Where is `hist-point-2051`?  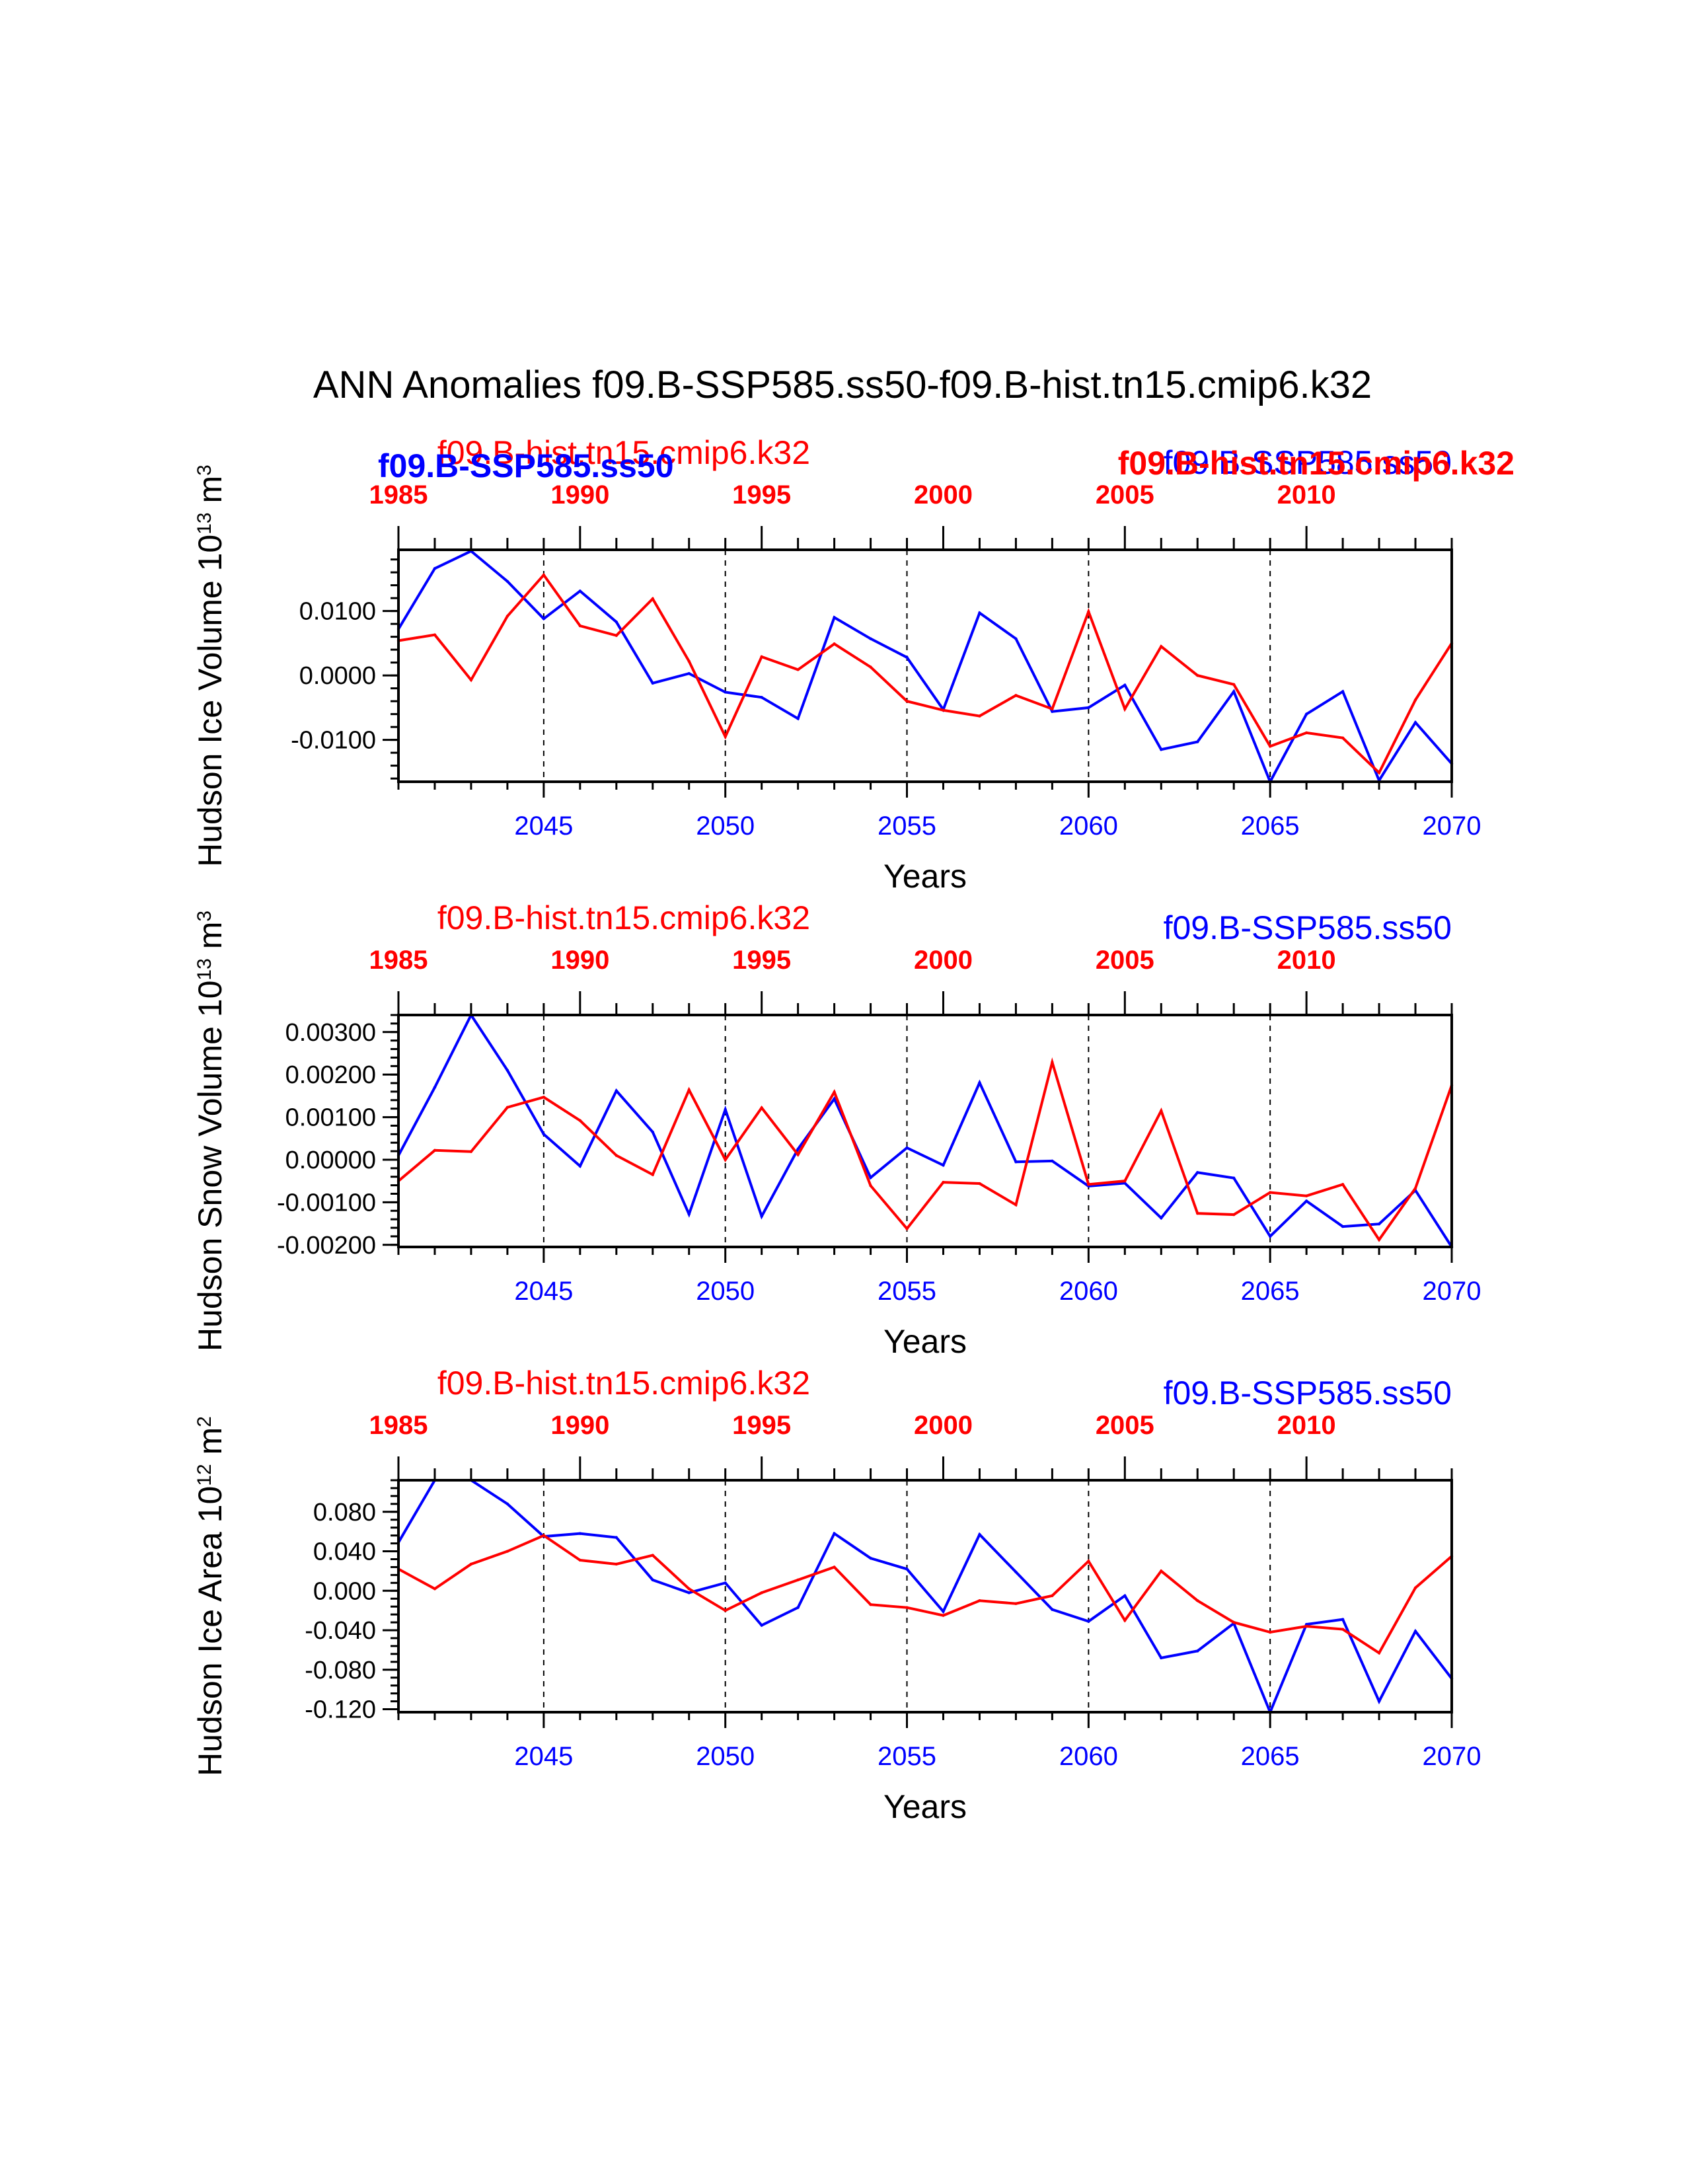 hist-point-2051 is located at coordinates (762, 1108).